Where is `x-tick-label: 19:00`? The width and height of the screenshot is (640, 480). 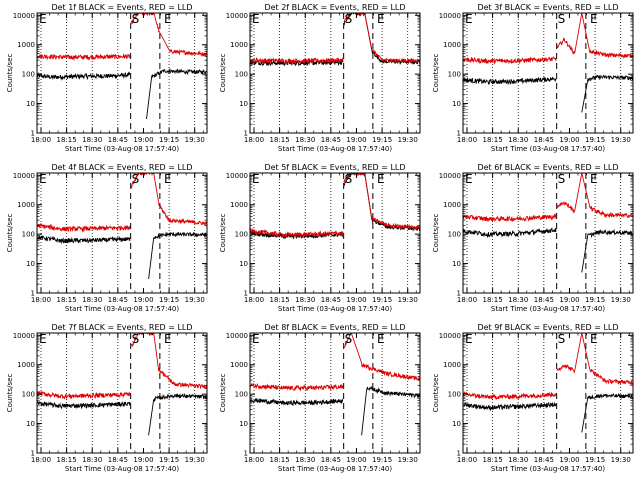
x-tick-label: 19:00 is located at coordinates (356, 460).